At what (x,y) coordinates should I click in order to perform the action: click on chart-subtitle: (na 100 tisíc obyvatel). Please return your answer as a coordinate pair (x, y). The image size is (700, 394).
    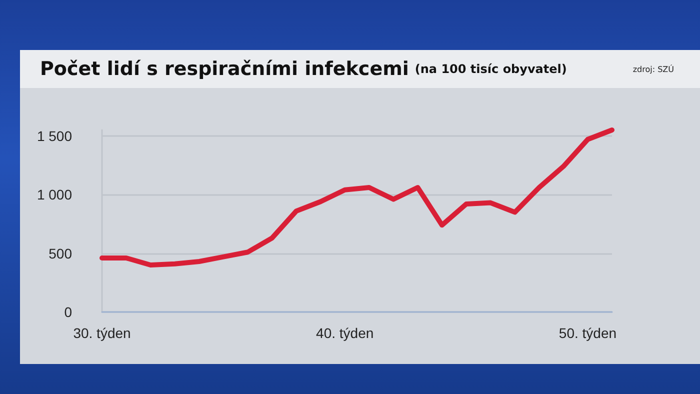
    Looking at the image, I should click on (490, 69).